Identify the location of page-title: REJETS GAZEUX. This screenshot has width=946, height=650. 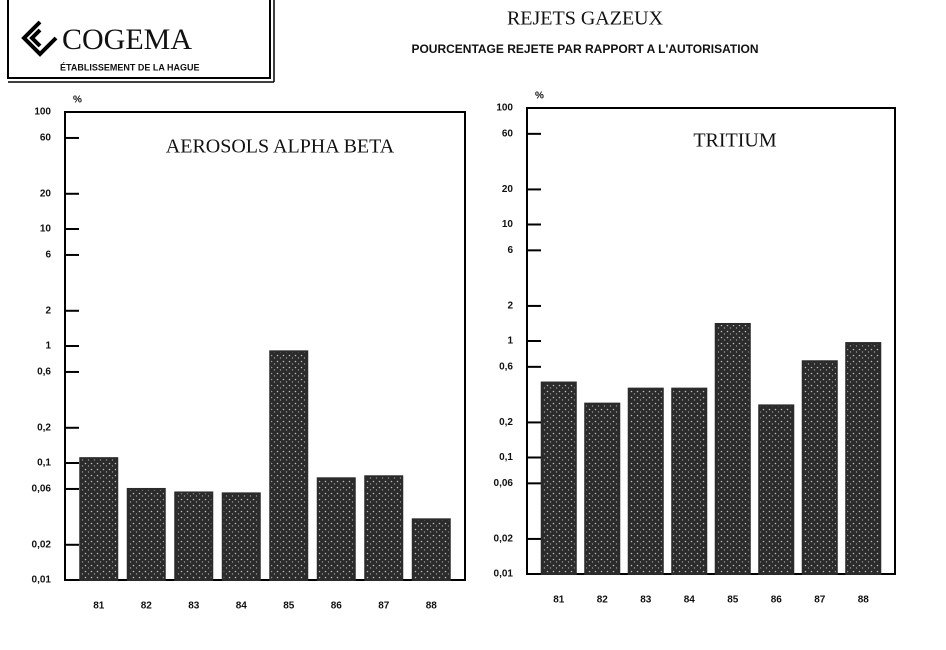
(585, 19).